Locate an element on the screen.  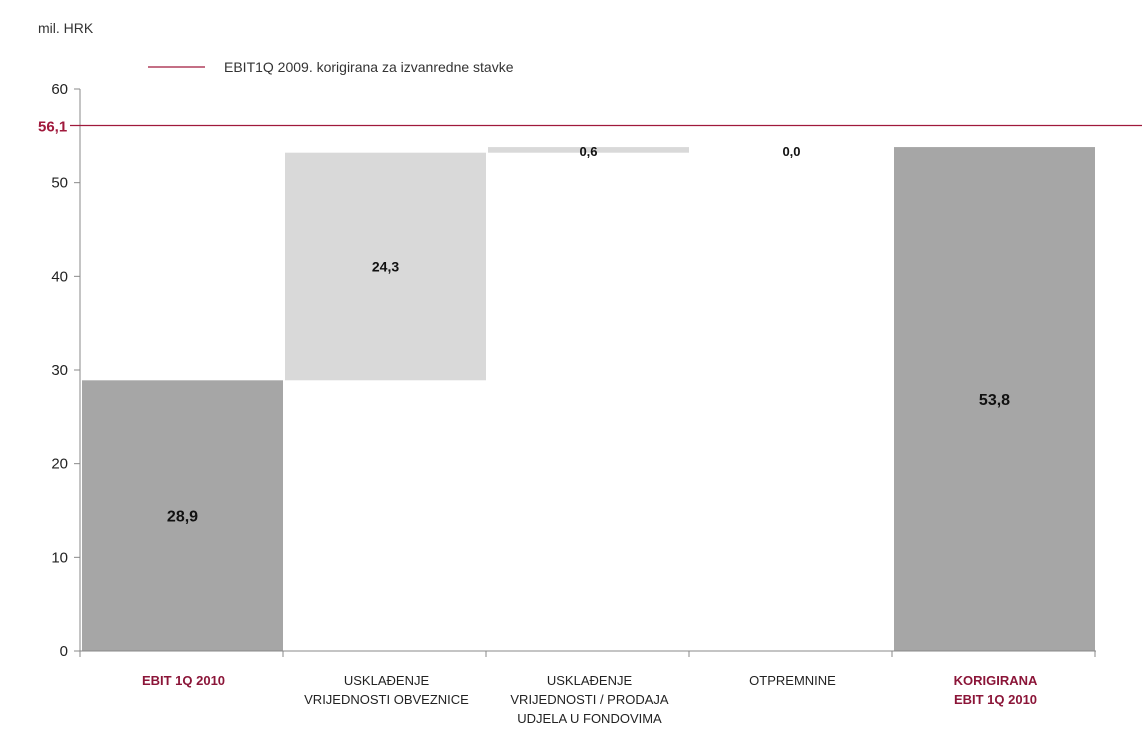
x-category-label-line: UDJELA U FONDOVIMA is located at coordinates (589, 718).